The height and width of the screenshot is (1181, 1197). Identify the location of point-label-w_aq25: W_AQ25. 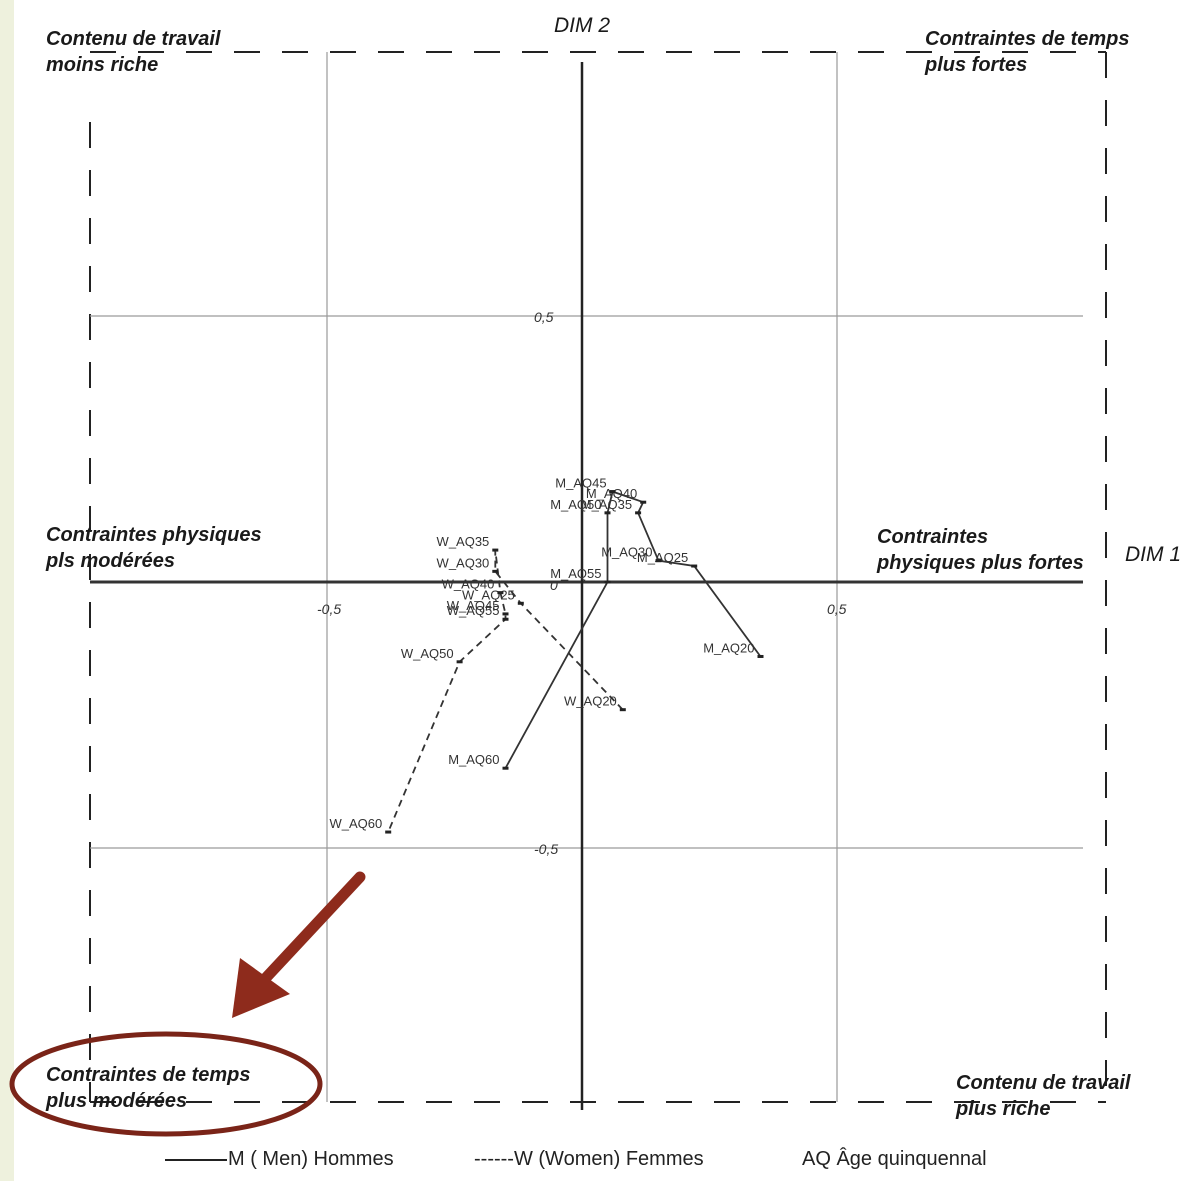
(488, 594).